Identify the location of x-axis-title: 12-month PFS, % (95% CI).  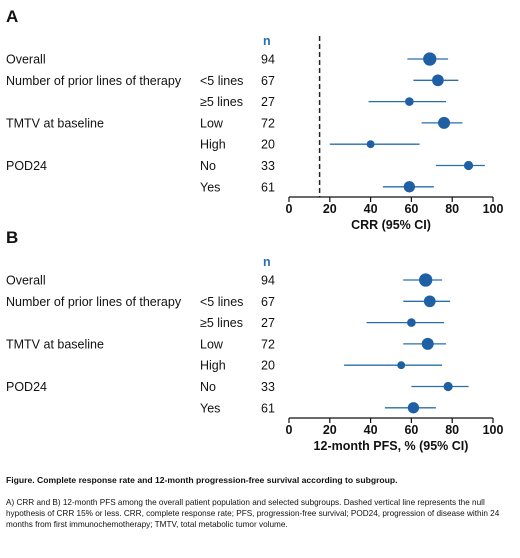
(391, 446).